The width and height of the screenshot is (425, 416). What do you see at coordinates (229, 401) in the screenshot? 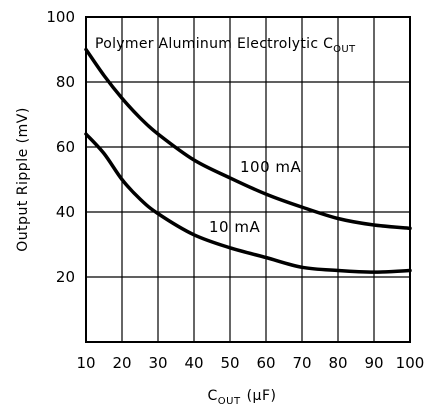
I see `x-axis-title-subscript: OUT` at bounding box center [229, 401].